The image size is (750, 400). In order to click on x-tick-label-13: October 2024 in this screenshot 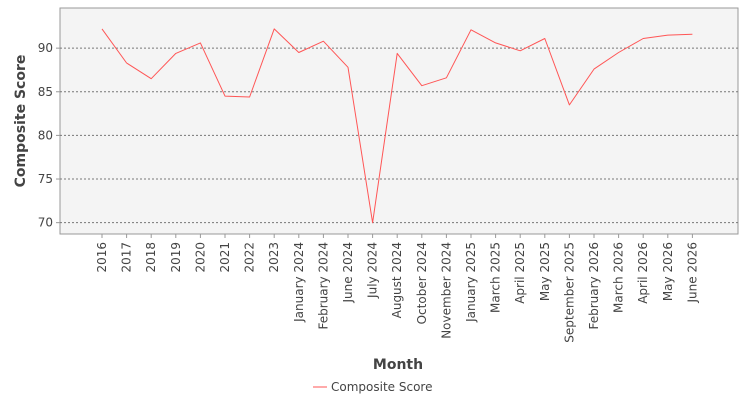, I will do `click(422, 283)`.